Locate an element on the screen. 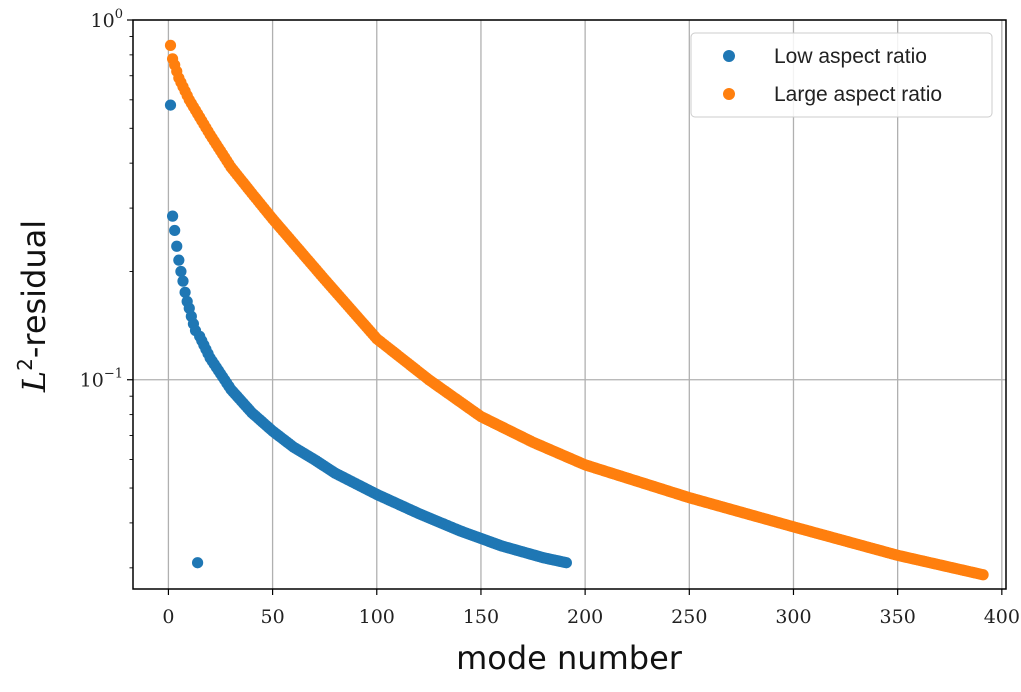  legend-marker-low is located at coordinates (729, 56).